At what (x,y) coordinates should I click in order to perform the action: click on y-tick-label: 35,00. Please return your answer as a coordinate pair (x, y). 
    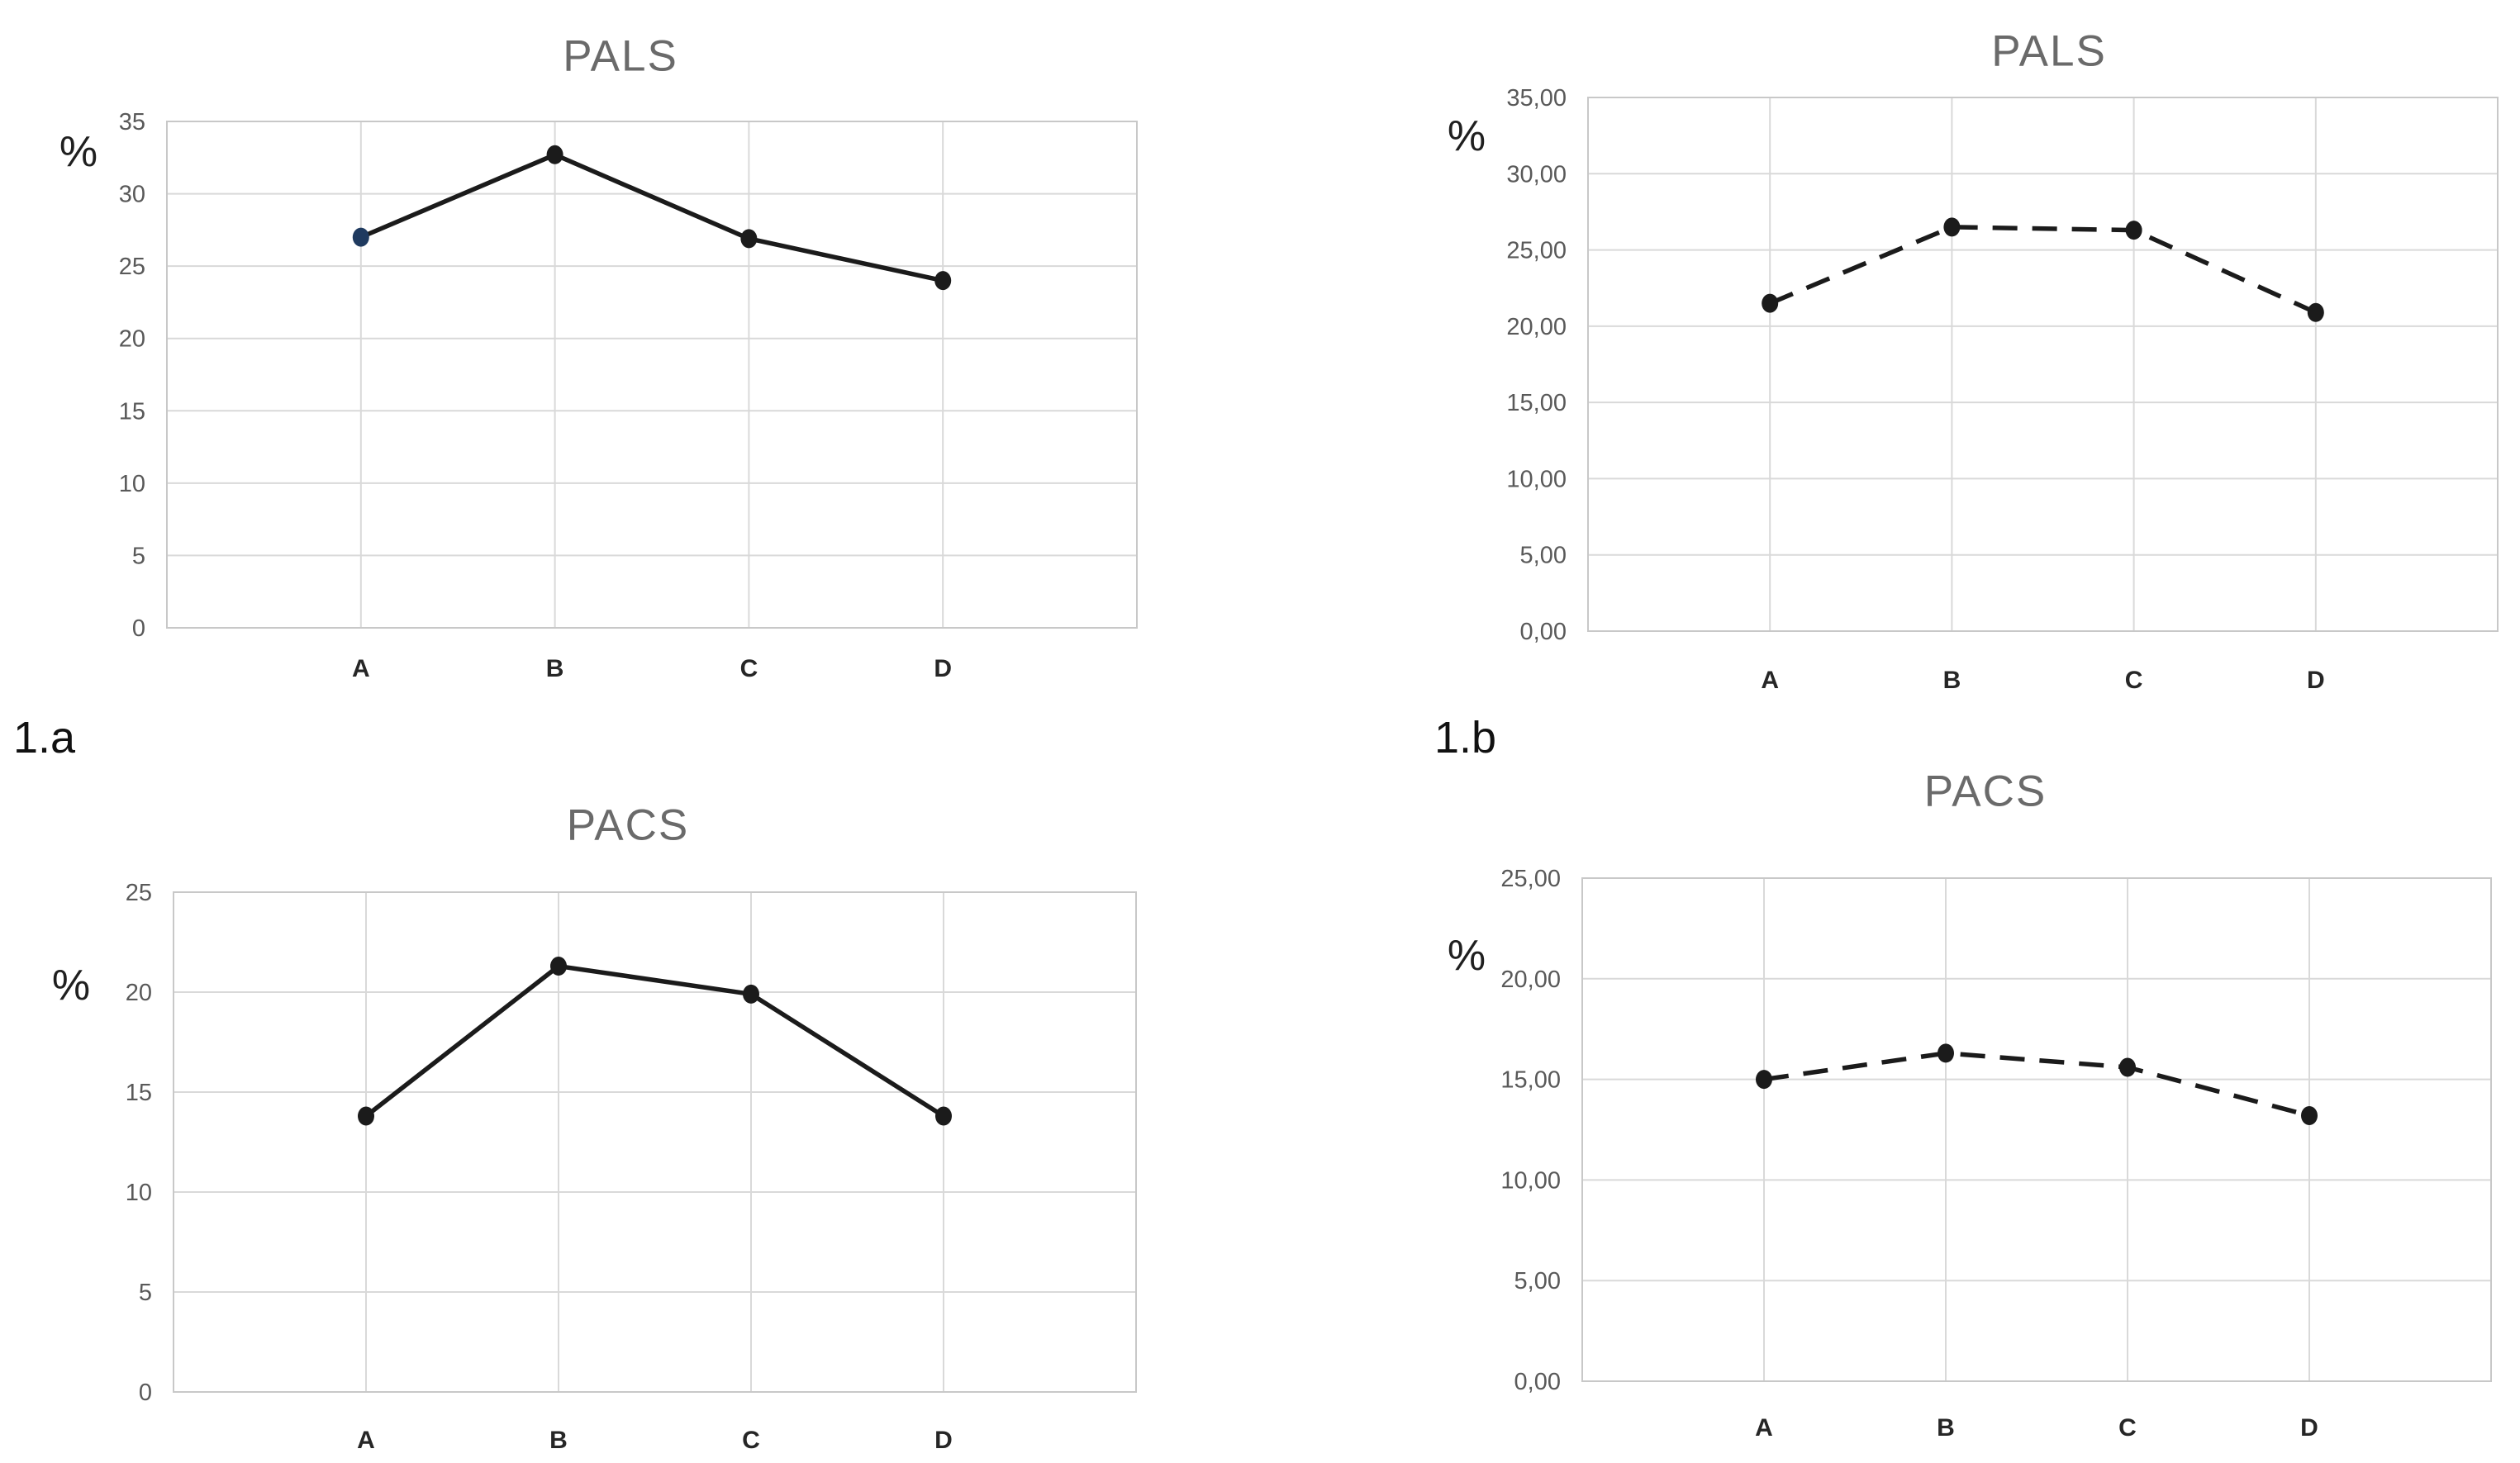
    Looking at the image, I should click on (1536, 98).